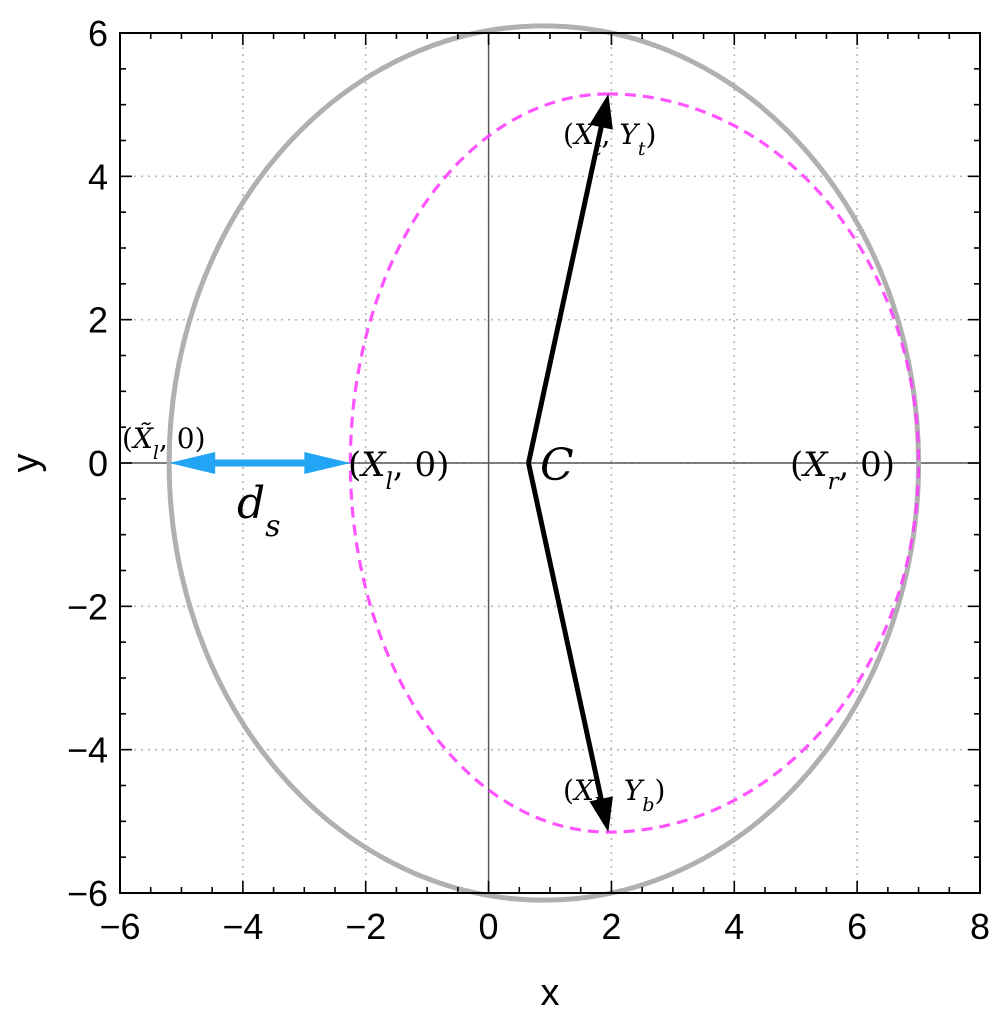 The width and height of the screenshot is (1008, 1020). I want to click on x-tick-label: −6, so click(119, 926).